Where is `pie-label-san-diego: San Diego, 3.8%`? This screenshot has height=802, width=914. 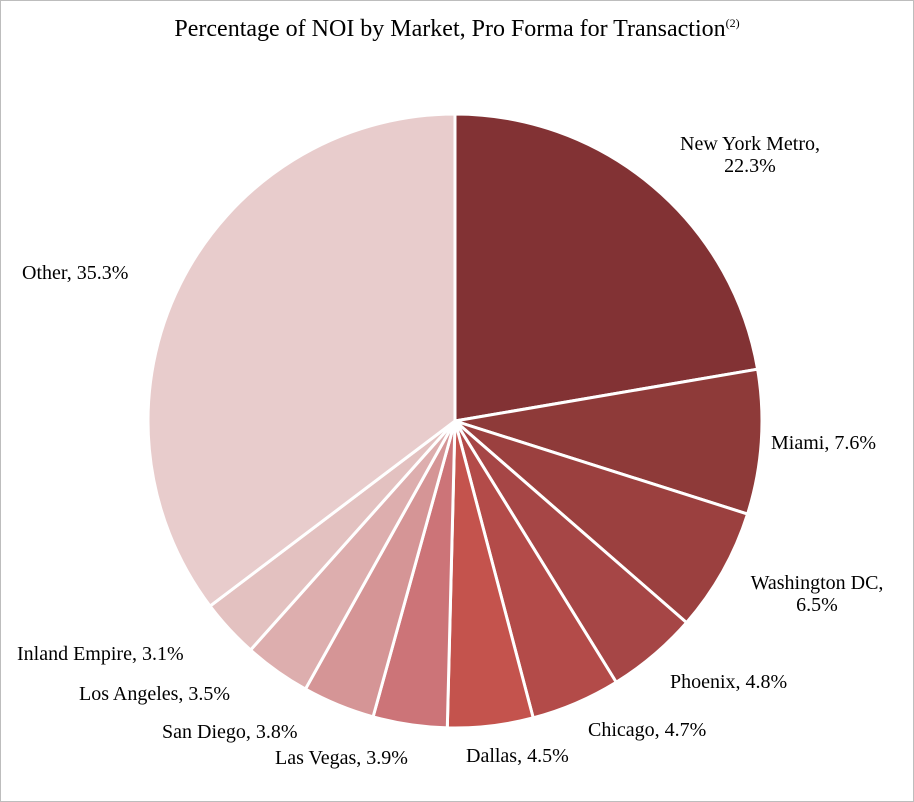 pie-label-san-diego: San Diego, 3.8% is located at coordinates (230, 732).